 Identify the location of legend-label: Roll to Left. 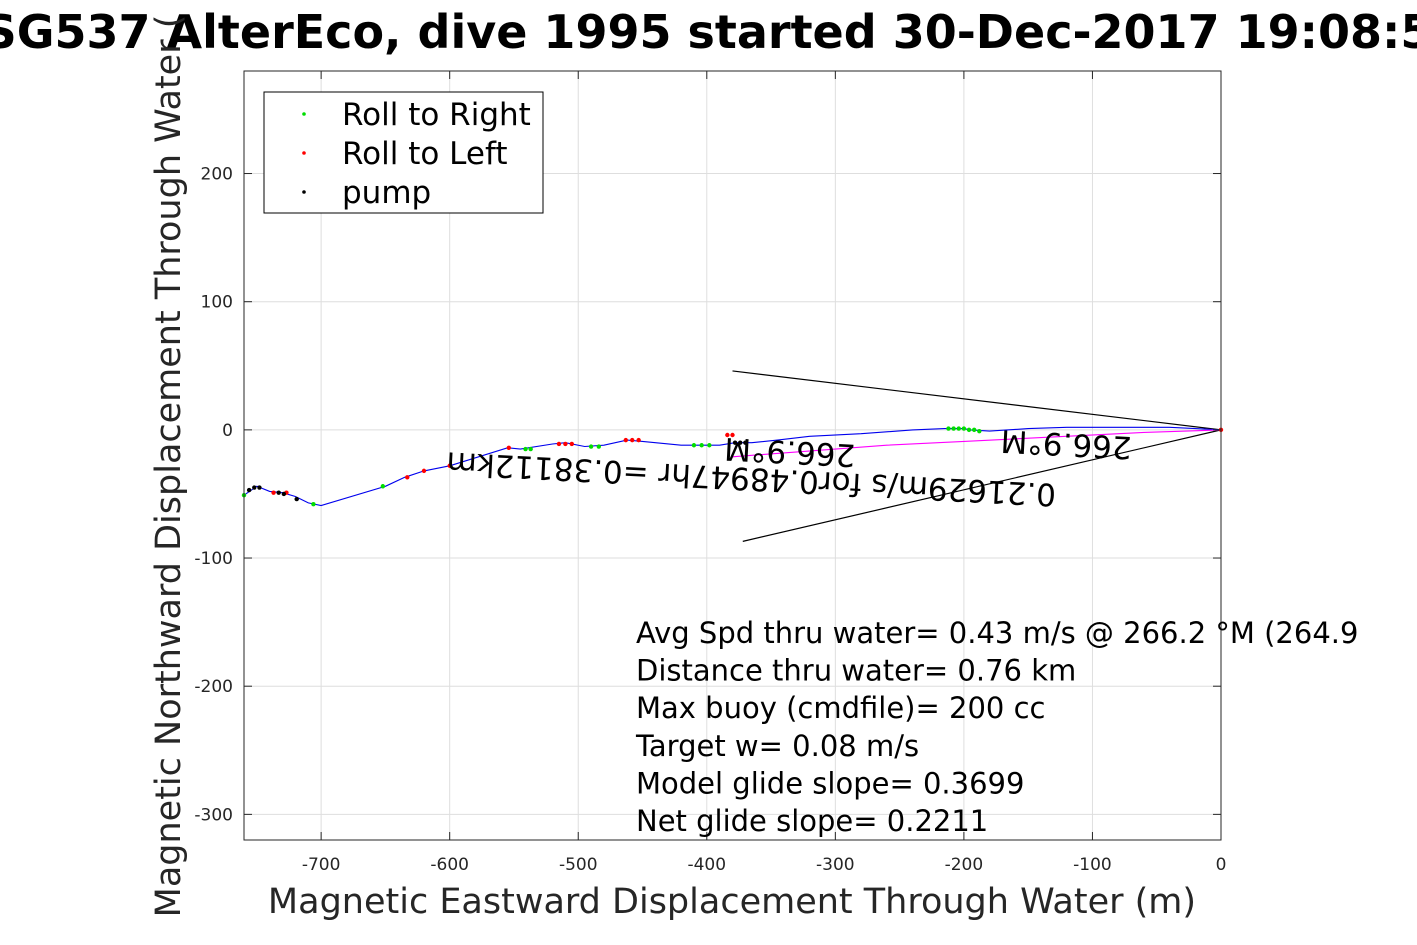
(425, 154).